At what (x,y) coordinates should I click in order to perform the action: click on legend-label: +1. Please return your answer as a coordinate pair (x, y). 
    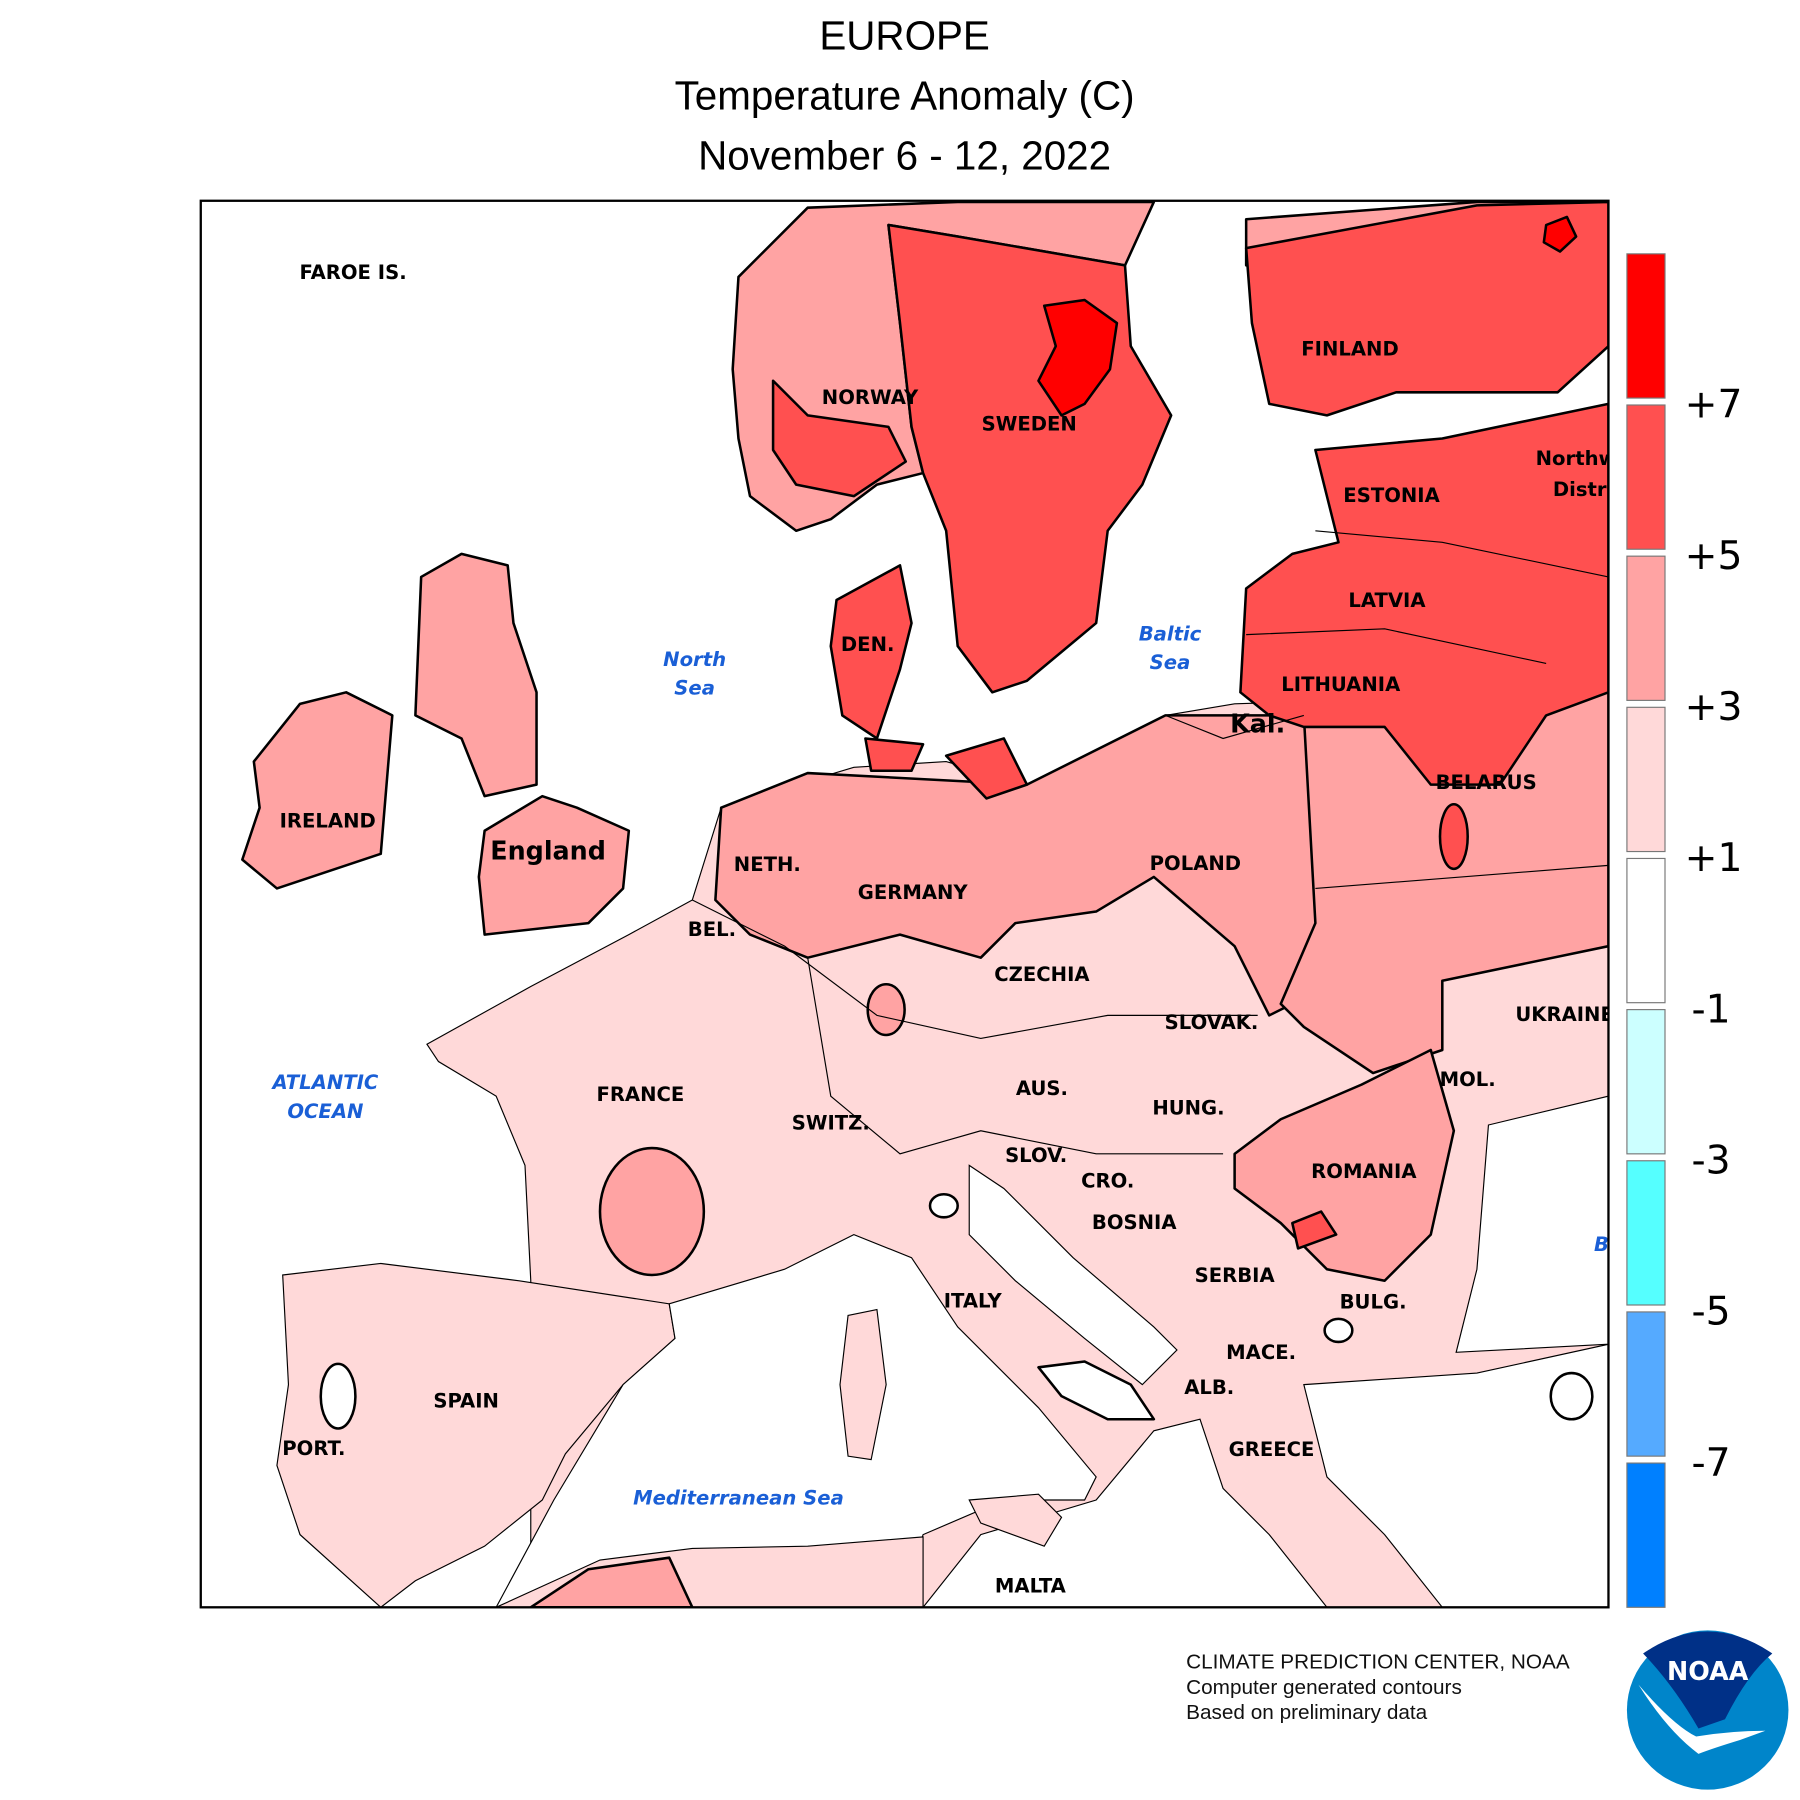
    Looking at the image, I should click on (1714, 858).